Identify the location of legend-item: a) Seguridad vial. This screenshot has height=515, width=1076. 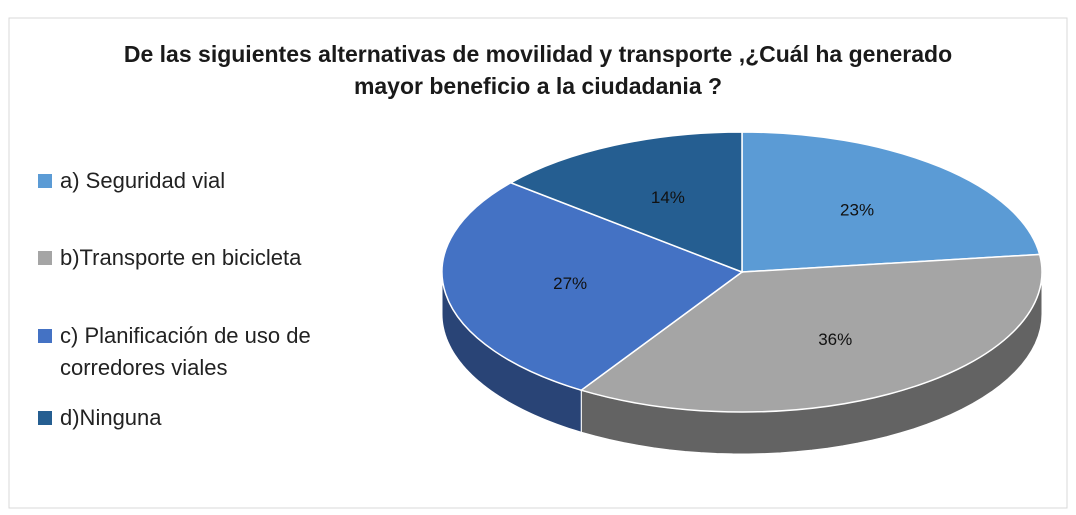
(214, 181).